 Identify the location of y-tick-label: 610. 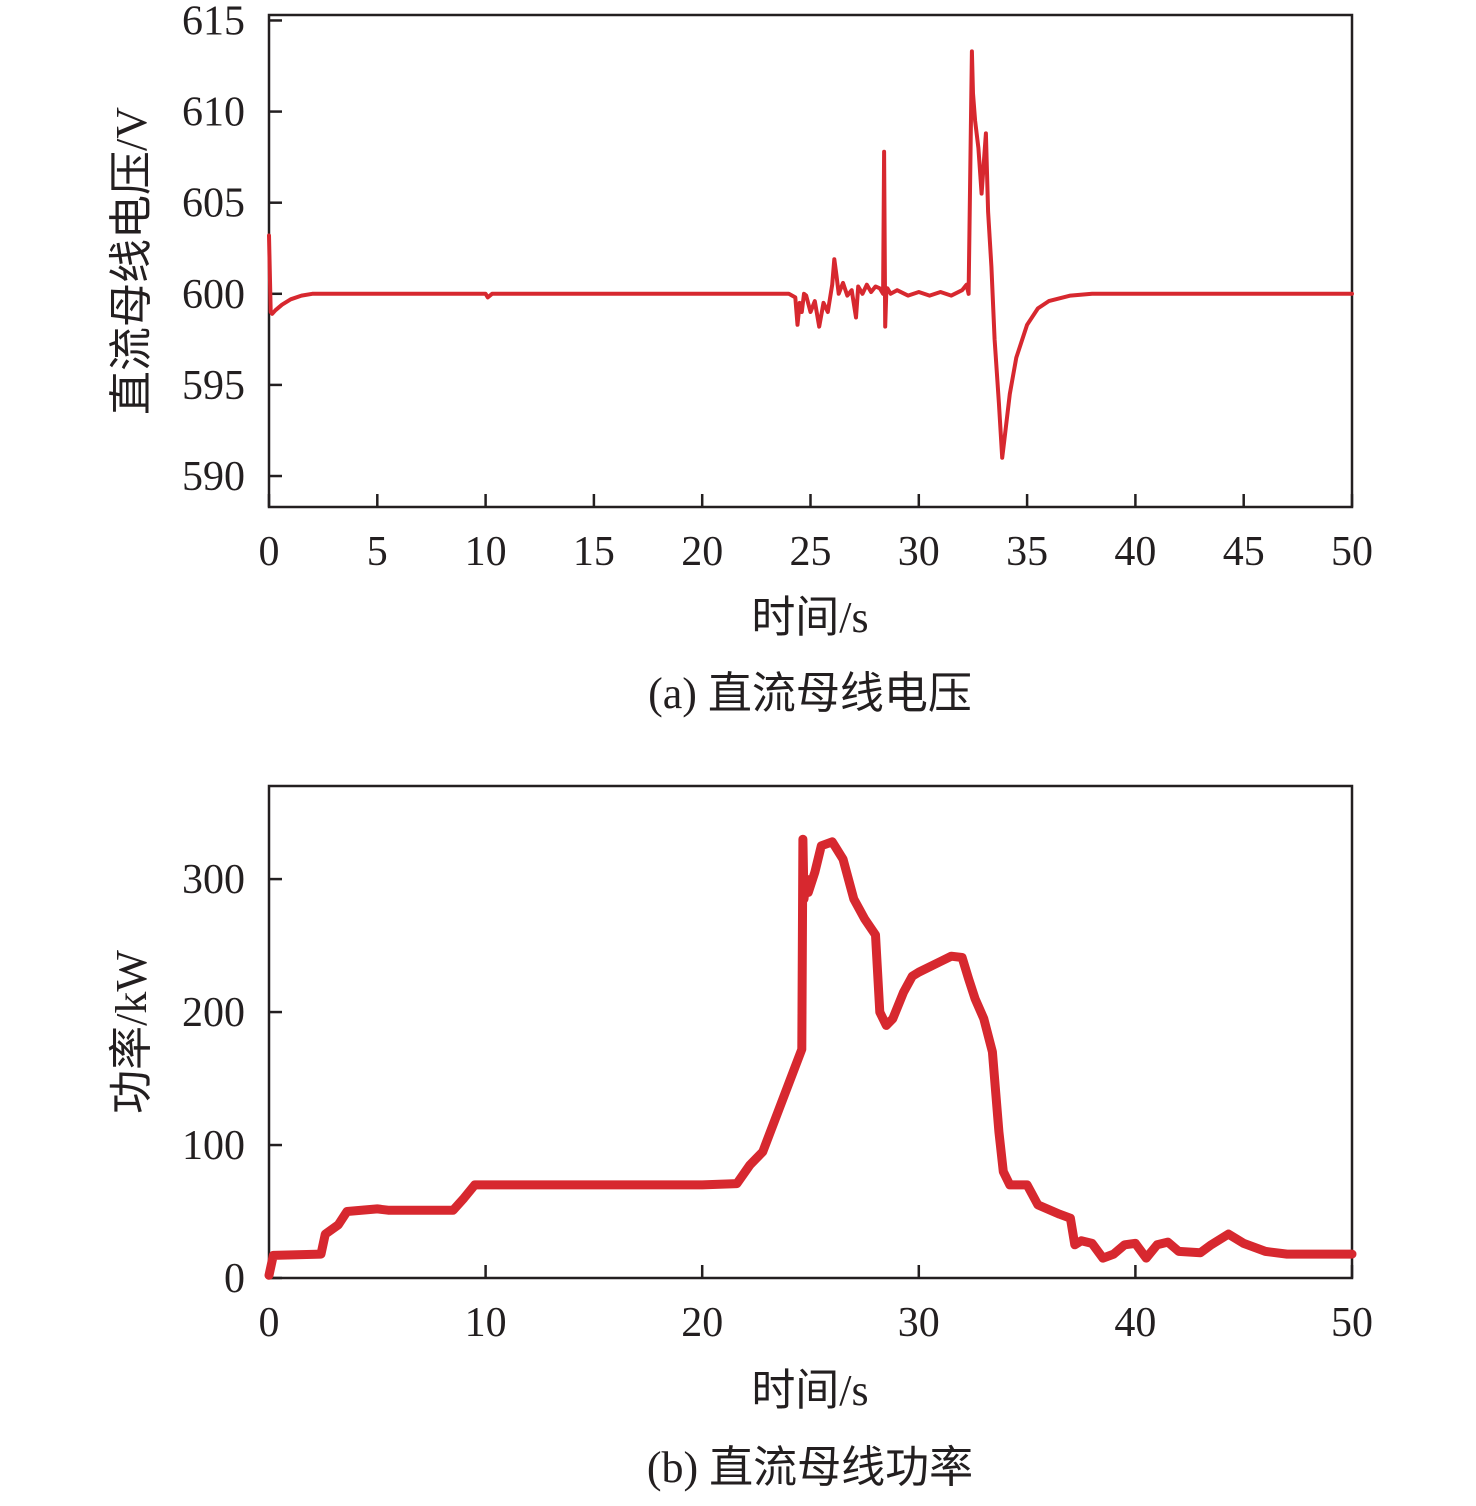
(213, 113).